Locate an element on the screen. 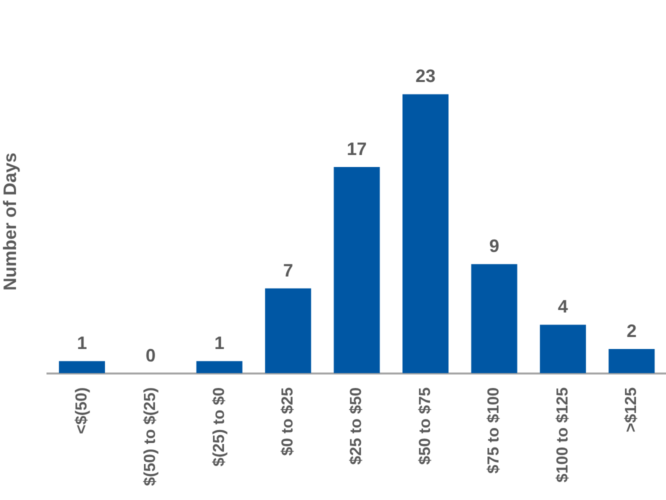 This screenshot has height=500, width=666. data-label: 0 is located at coordinates (151, 355).